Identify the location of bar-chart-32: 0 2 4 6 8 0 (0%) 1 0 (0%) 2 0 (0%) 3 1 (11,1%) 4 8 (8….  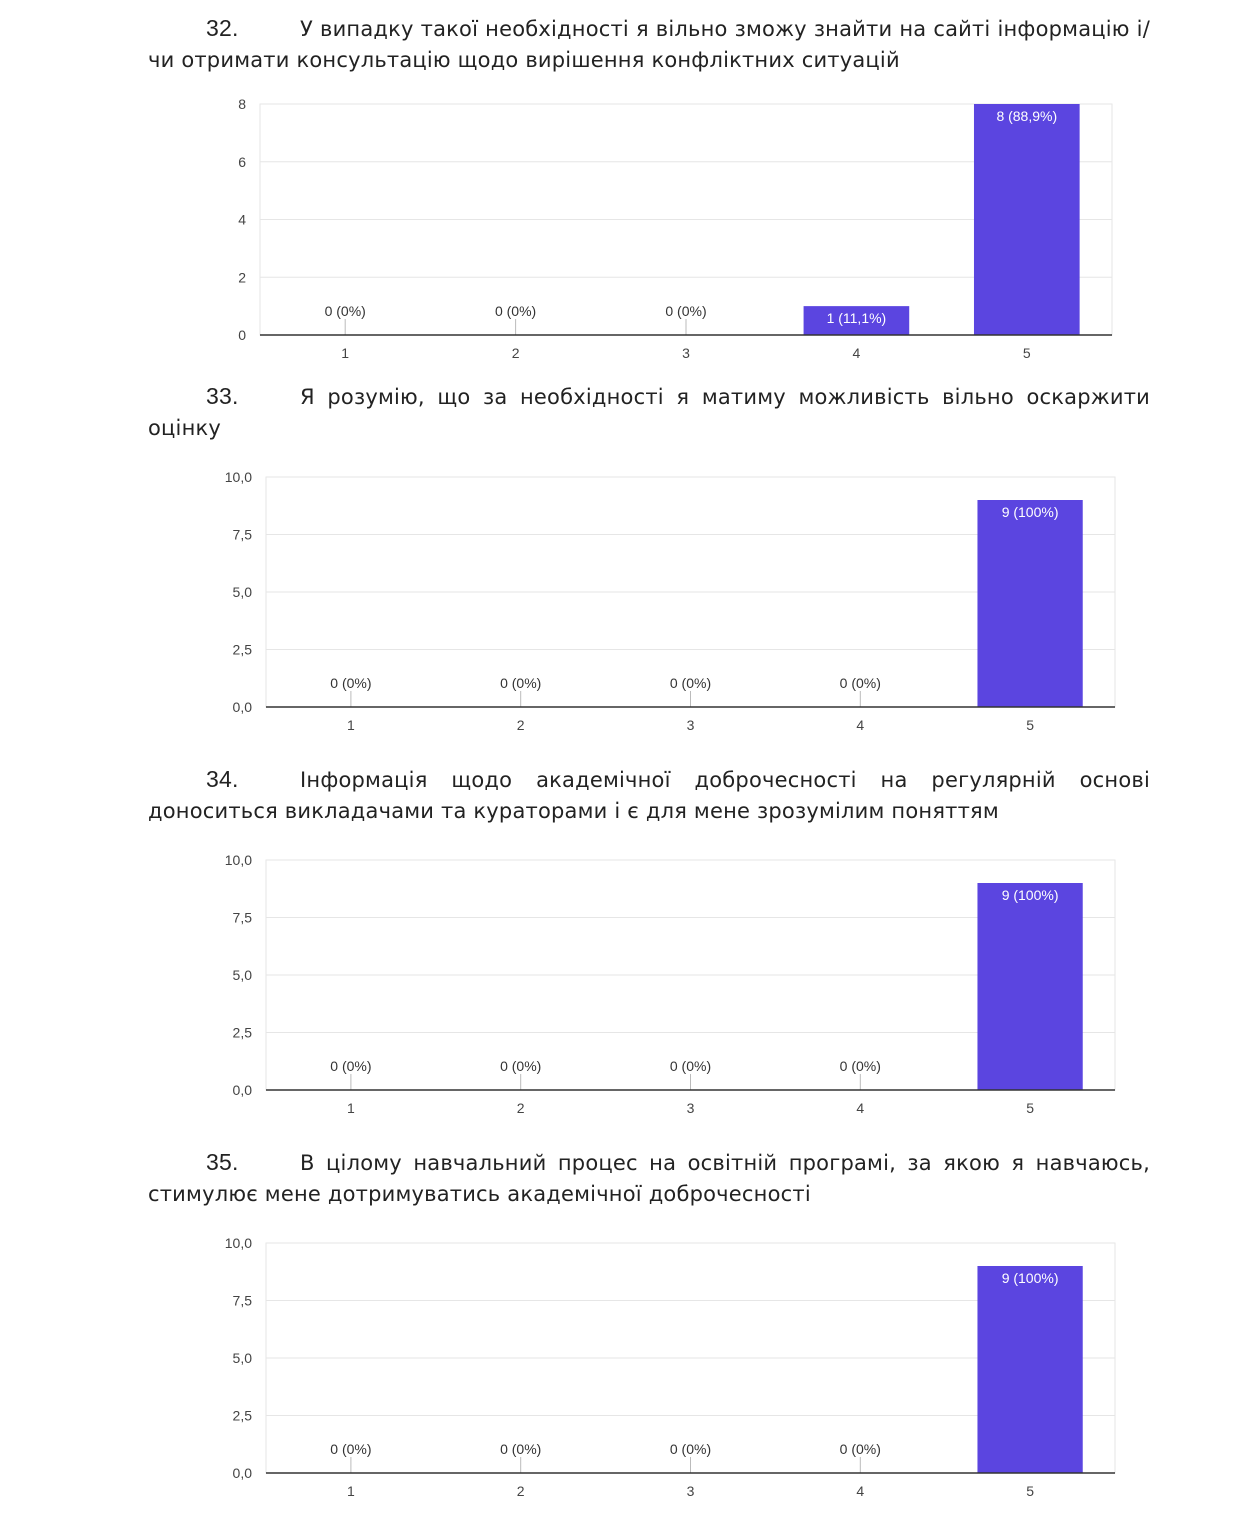
(675, 228).